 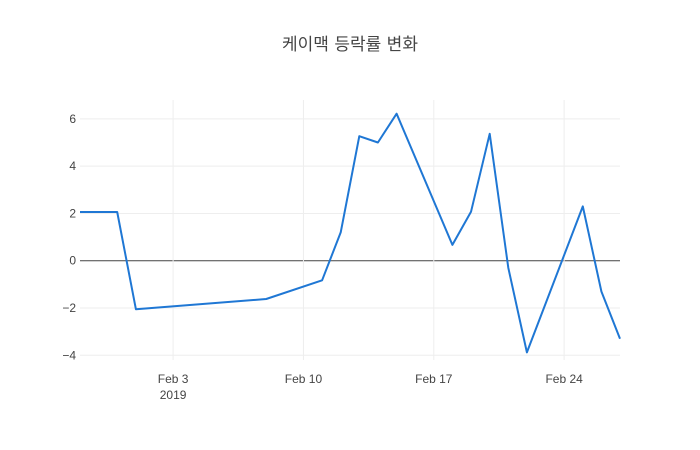 I want to click on y-tick-label: 2, so click(x=72, y=213).